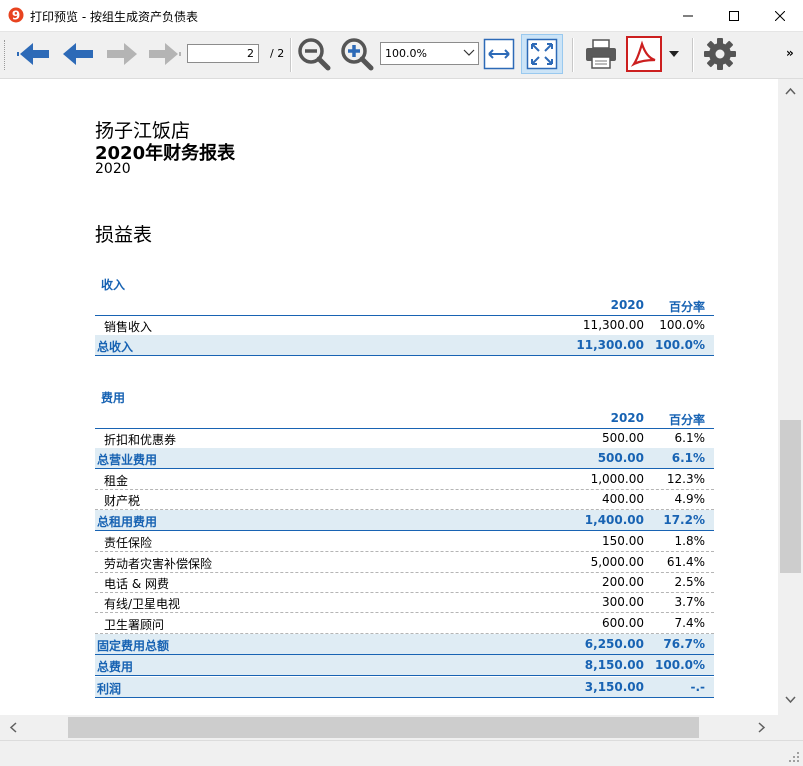 Image resolution: width=803 pixels, height=766 pixels. Describe the element at coordinates (404, 345) in the screenshot. I see `total-row: 总收入 11,300.00 100.0%` at that location.